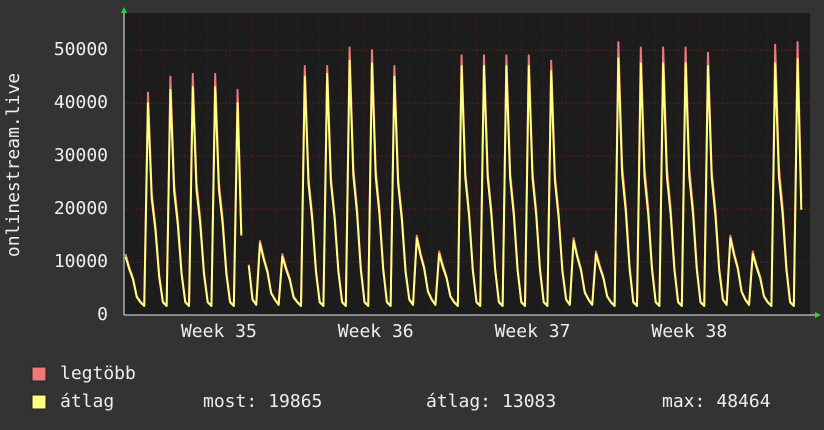  I want to click on stat-value: 13083, so click(529, 401).